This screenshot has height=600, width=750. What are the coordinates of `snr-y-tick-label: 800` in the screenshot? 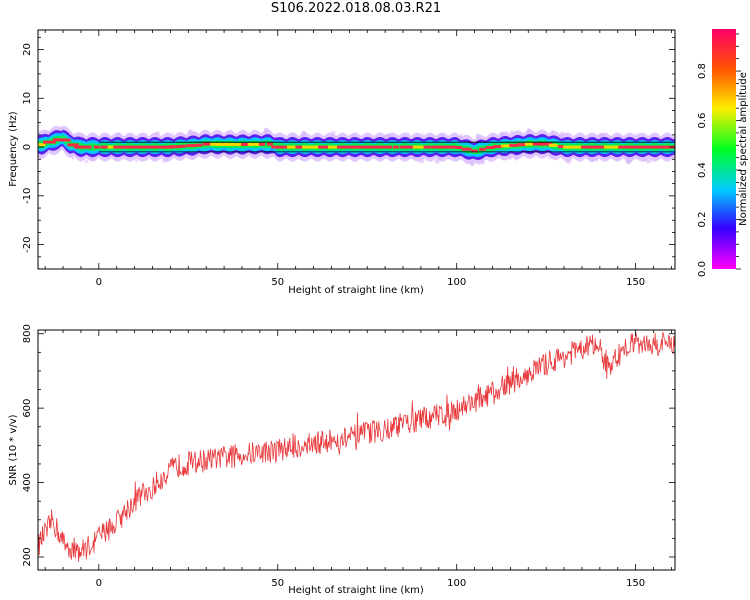 It's located at (27, 333).